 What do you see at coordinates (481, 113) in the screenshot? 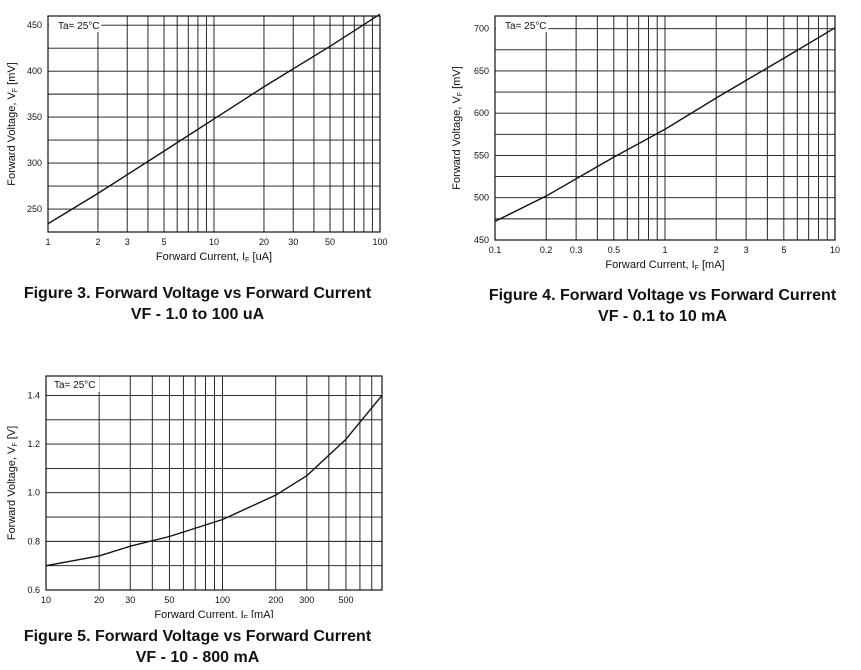
I see `y-tick-label: 600` at bounding box center [481, 113].